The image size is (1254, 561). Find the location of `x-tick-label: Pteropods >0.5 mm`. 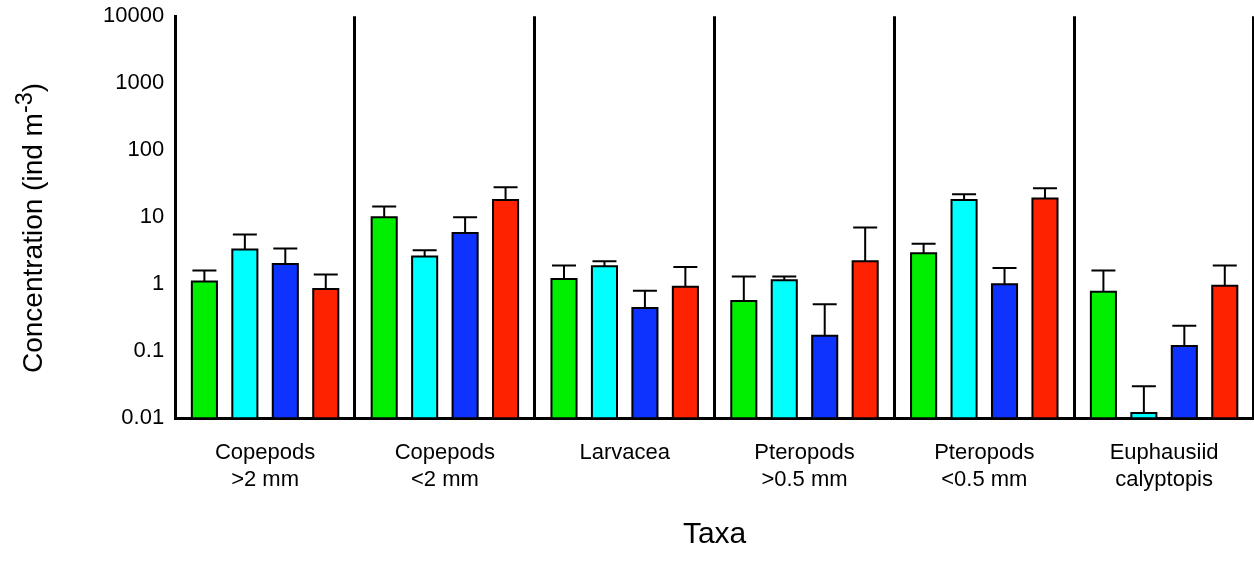

x-tick-label: Pteropods >0.5 mm is located at coordinates (804, 465).